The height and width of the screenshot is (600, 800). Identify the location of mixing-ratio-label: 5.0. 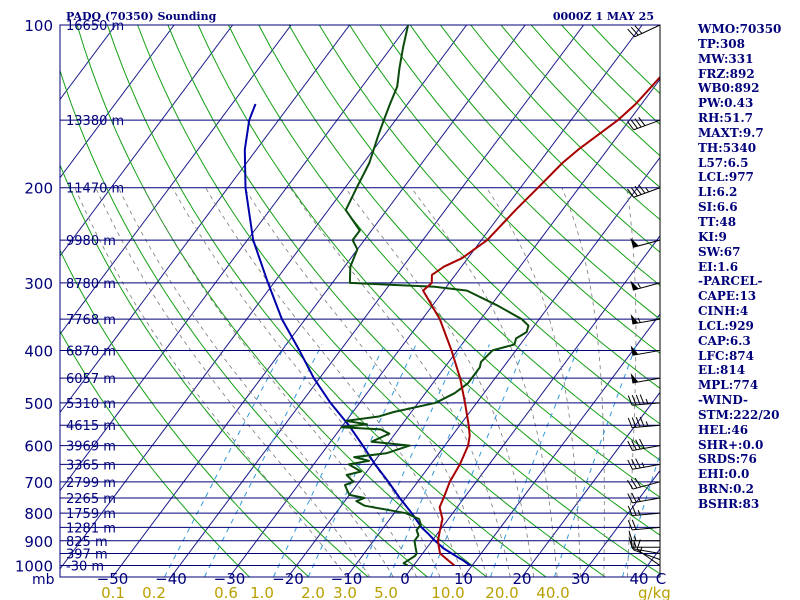
(386, 592).